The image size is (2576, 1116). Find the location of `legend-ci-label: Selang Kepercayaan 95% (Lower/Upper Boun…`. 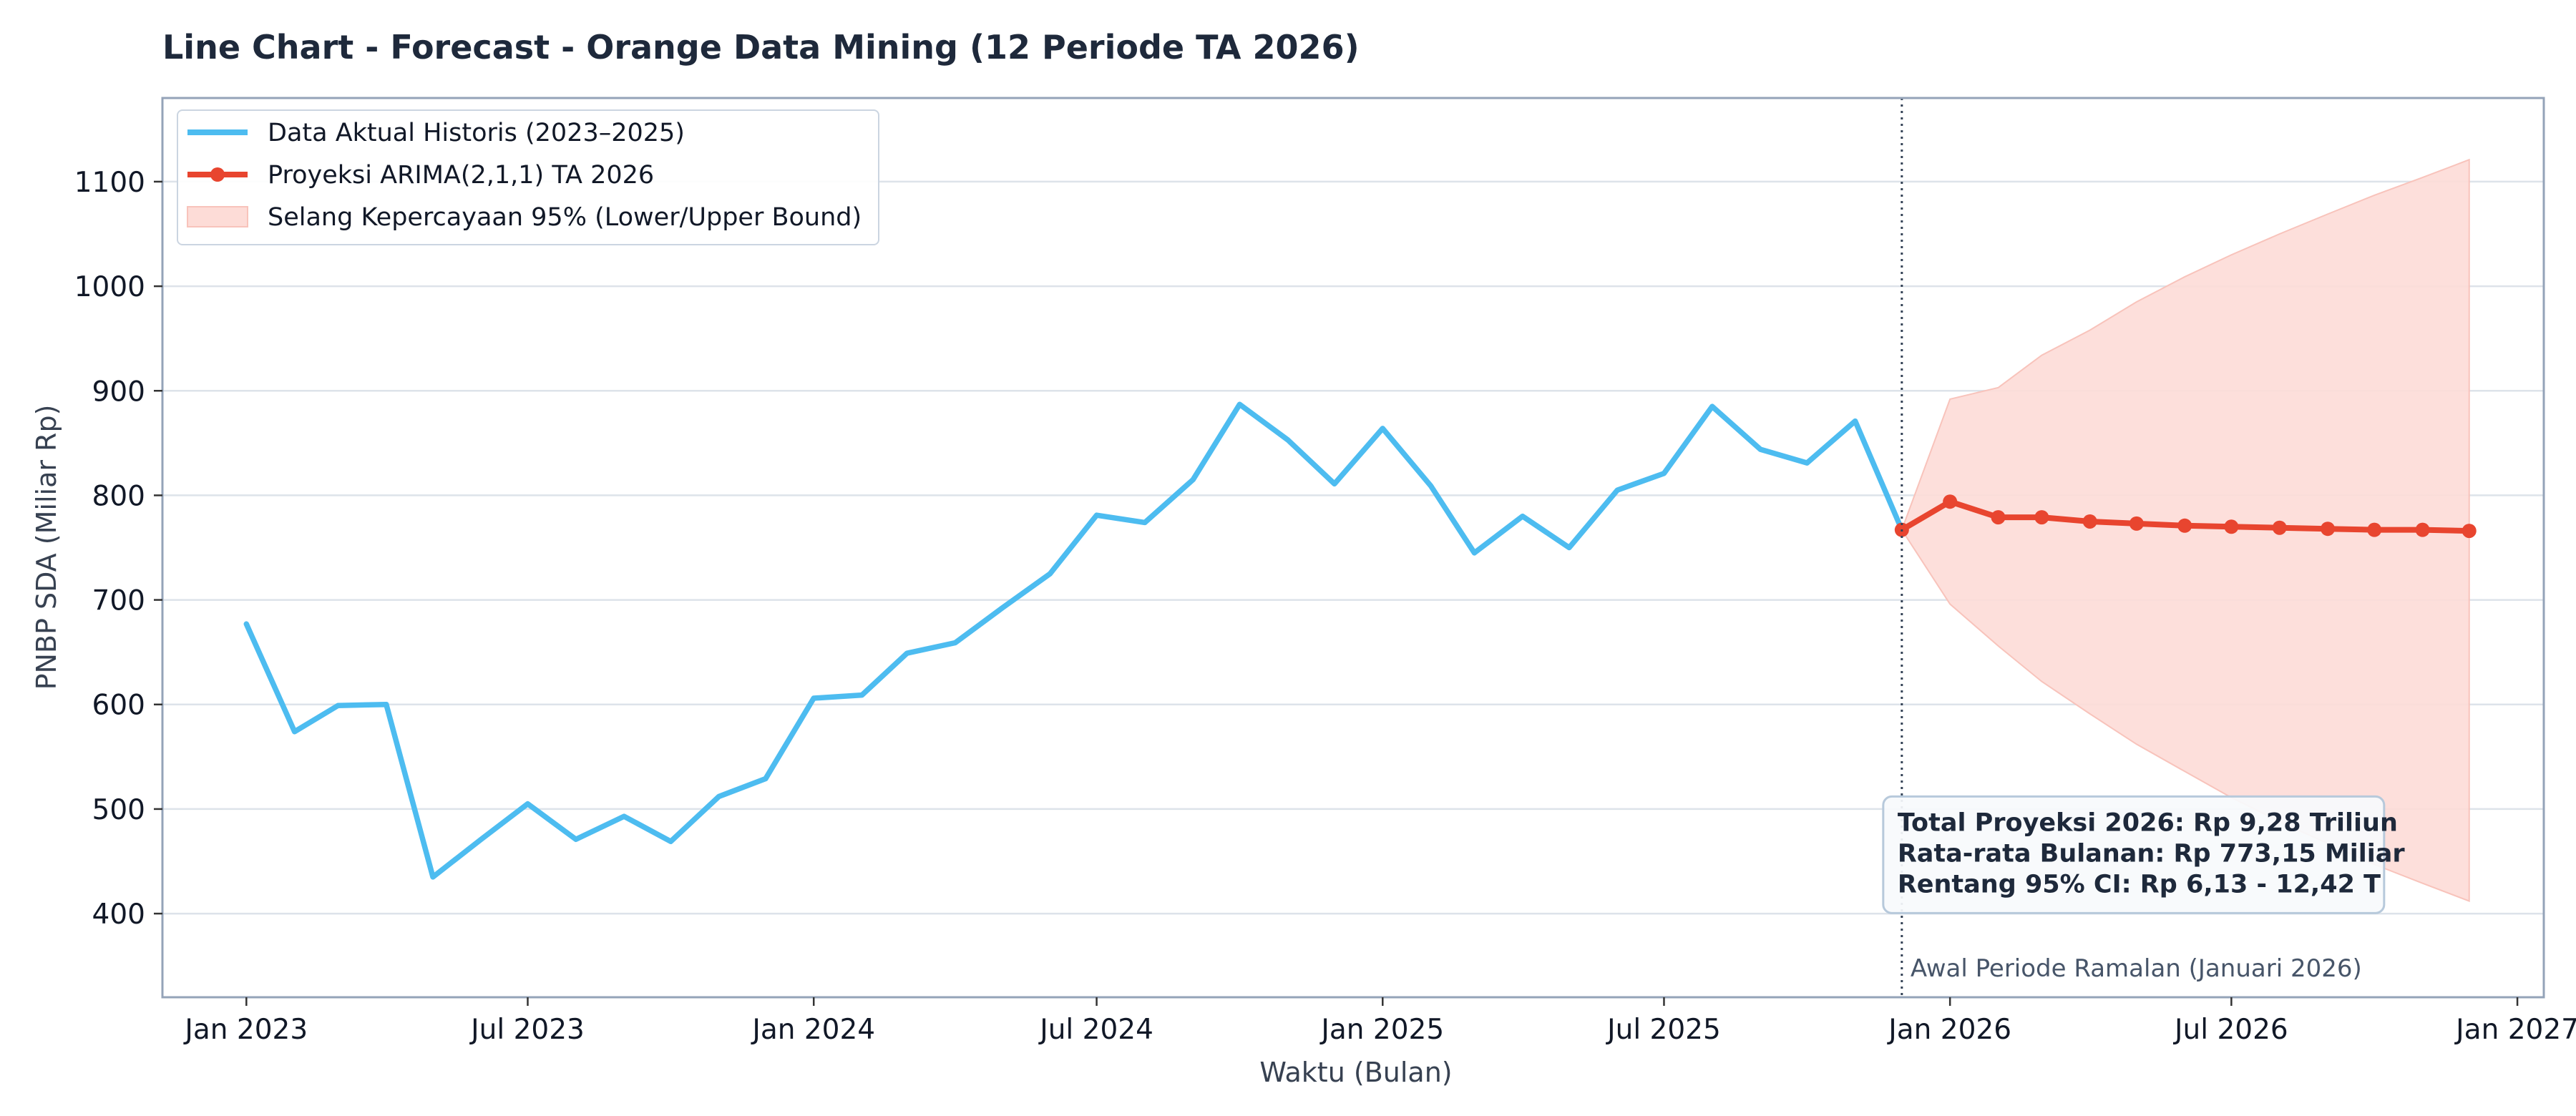

legend-ci-label: Selang Kepercayaan 95% (Lower/Upper Boun… is located at coordinates (565, 218).